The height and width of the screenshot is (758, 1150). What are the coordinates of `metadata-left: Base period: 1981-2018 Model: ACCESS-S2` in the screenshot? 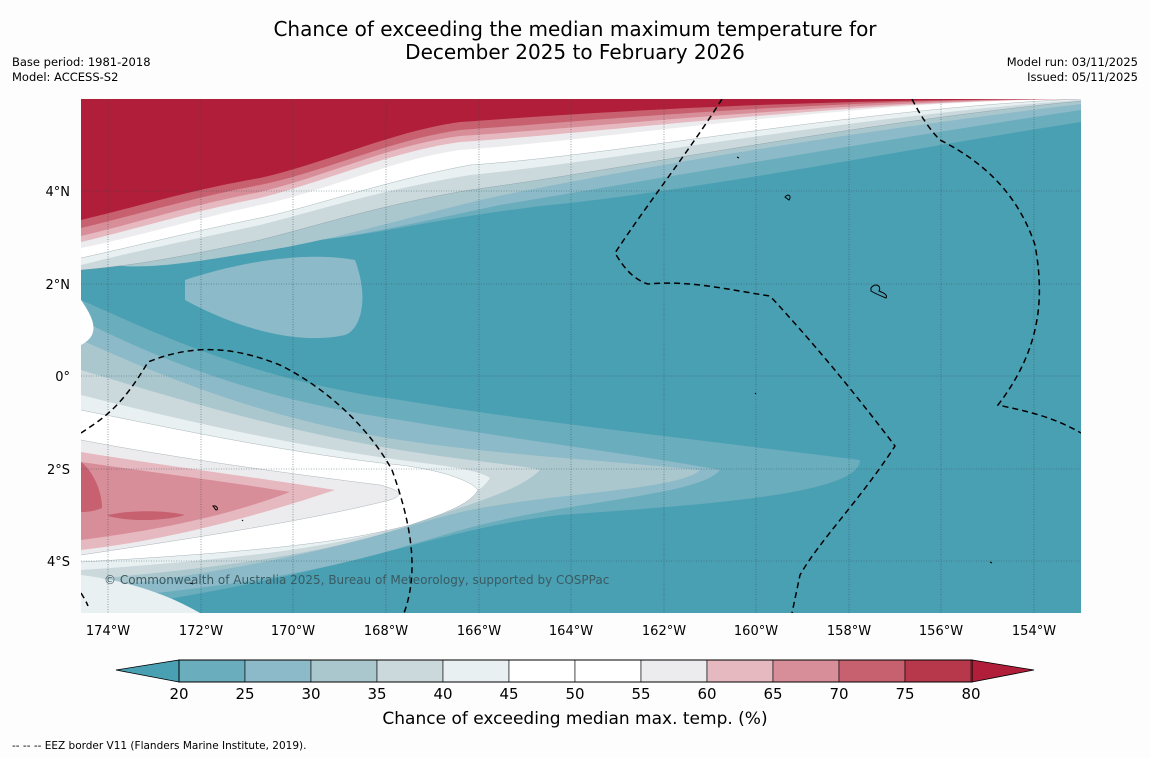 It's located at (81, 70).